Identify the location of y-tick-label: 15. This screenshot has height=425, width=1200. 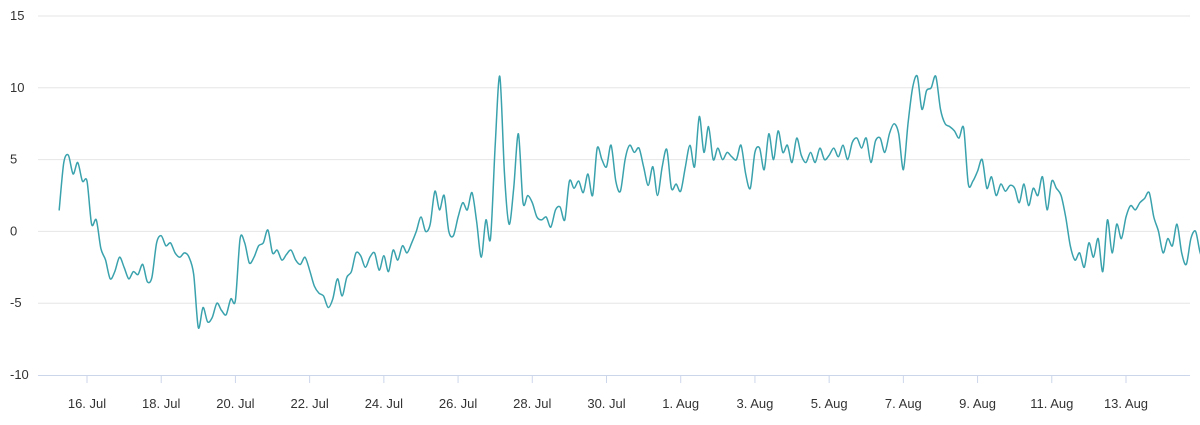
(17, 15).